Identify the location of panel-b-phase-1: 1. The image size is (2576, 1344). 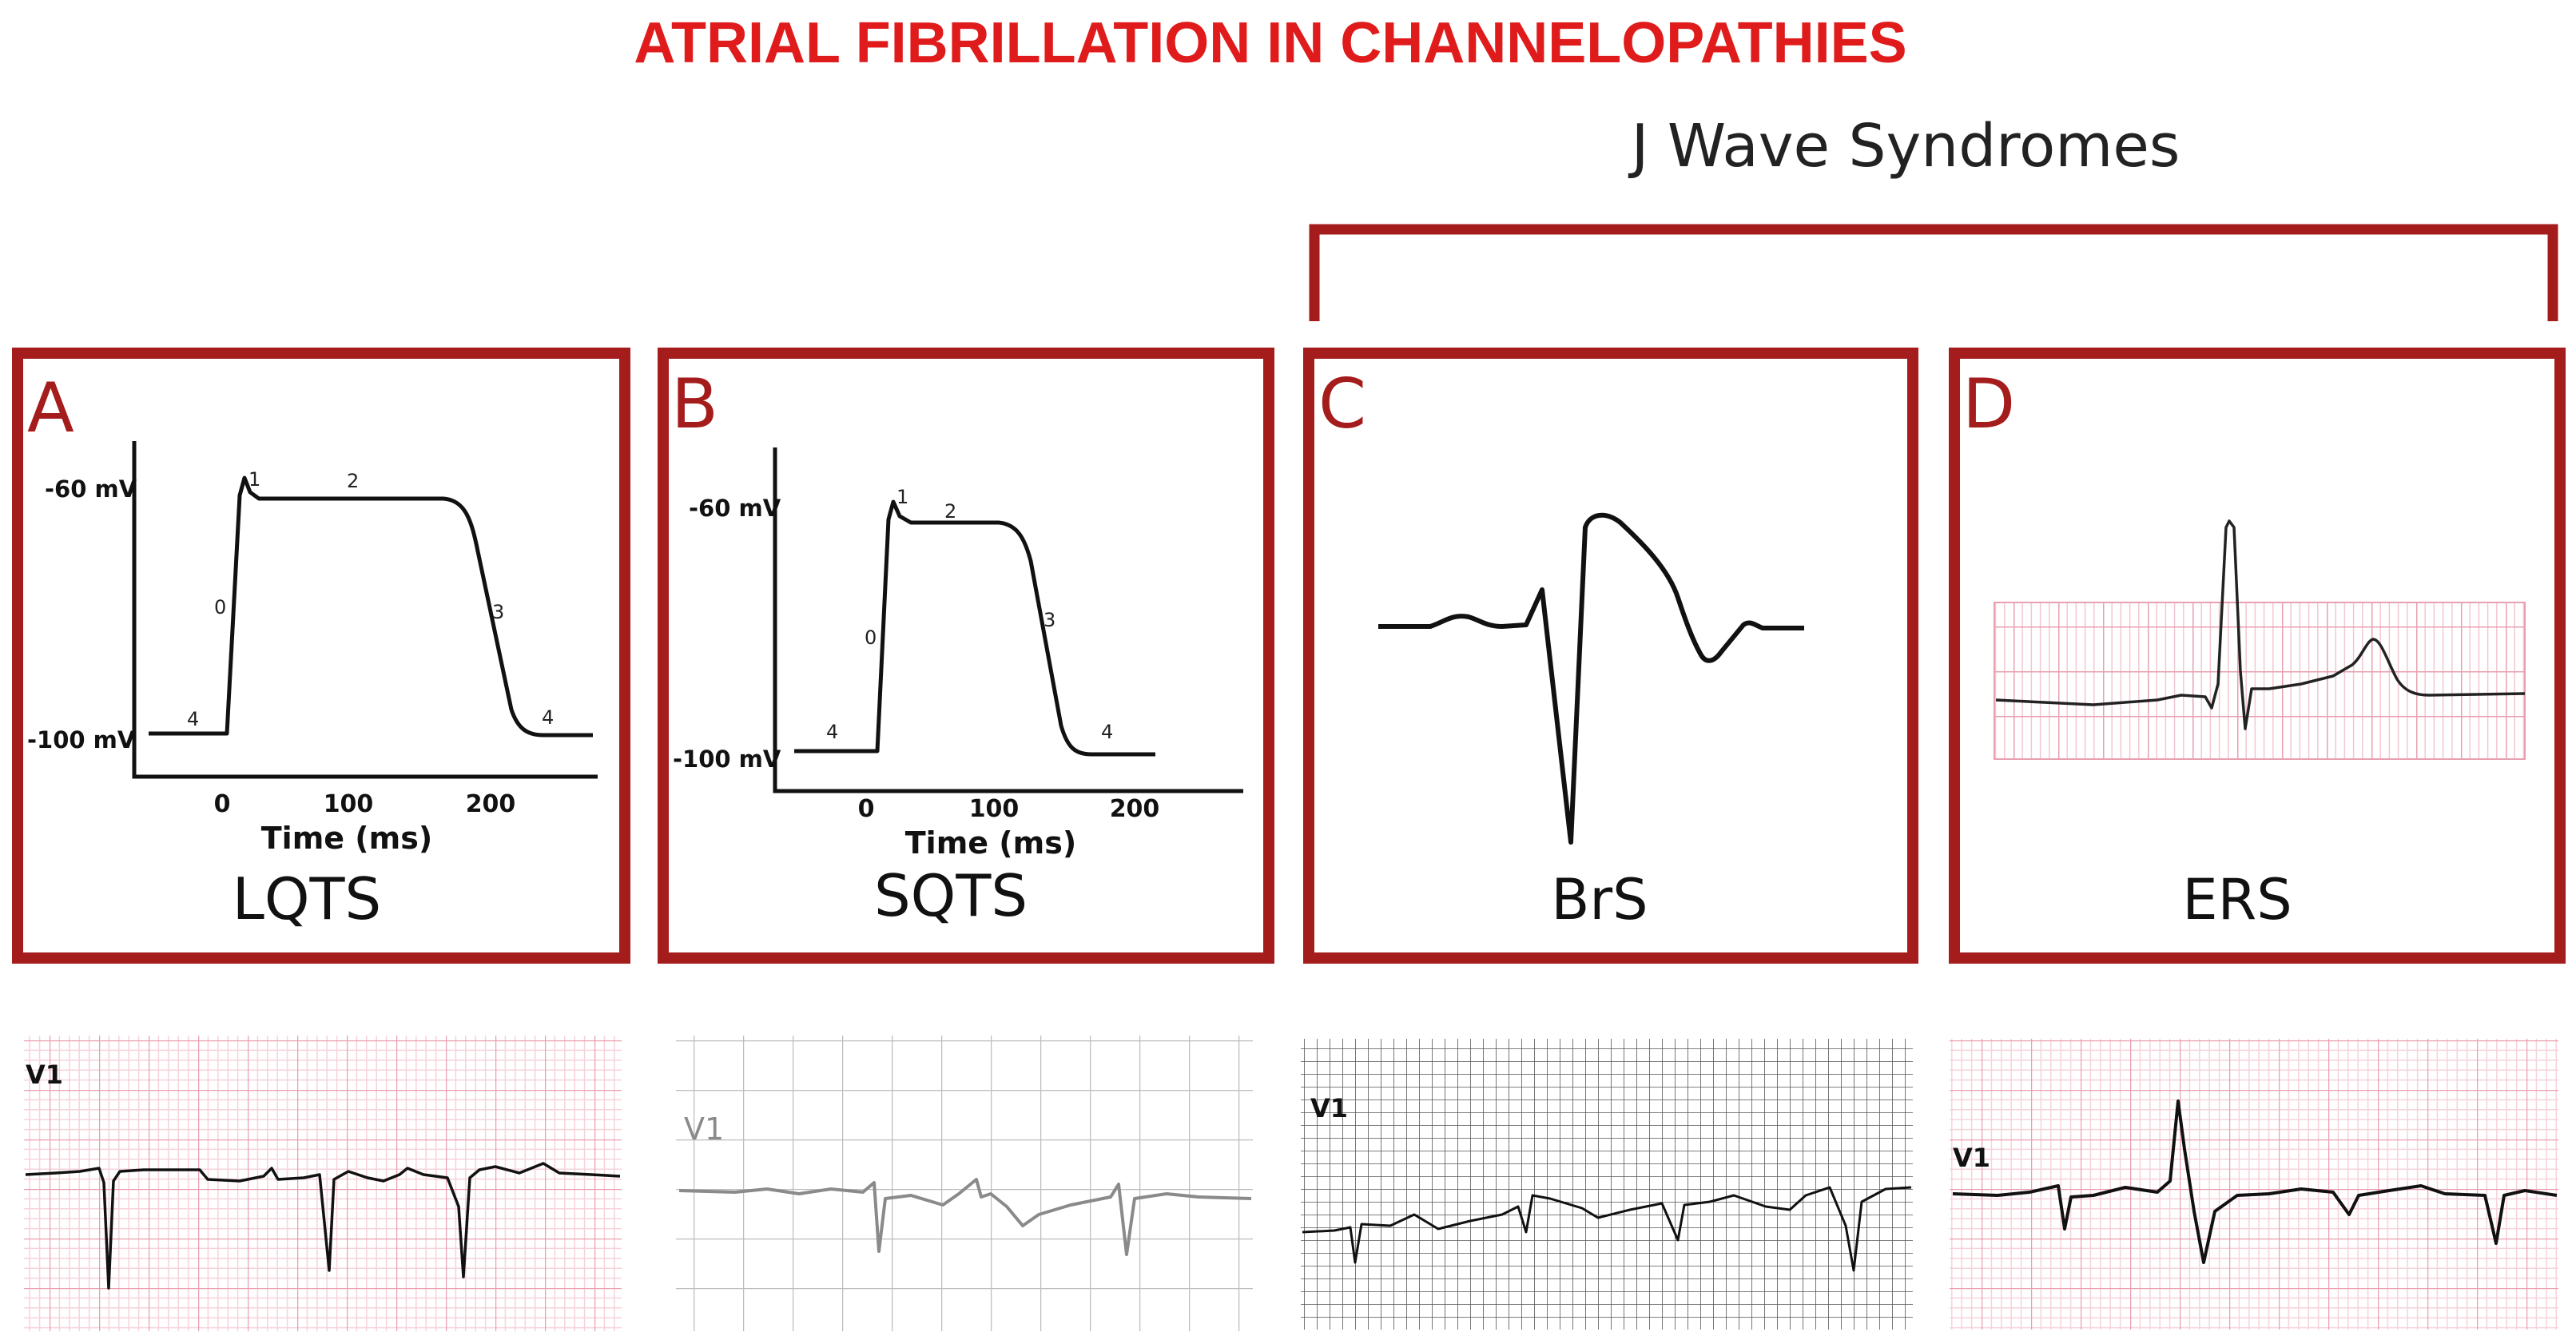
(902, 497).